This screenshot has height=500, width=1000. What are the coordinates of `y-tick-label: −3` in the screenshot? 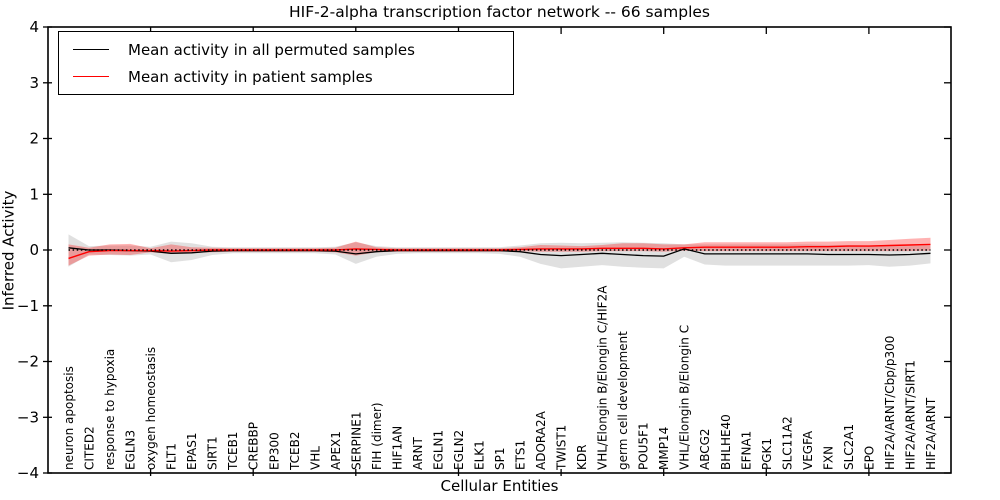 It's located at (28, 418).